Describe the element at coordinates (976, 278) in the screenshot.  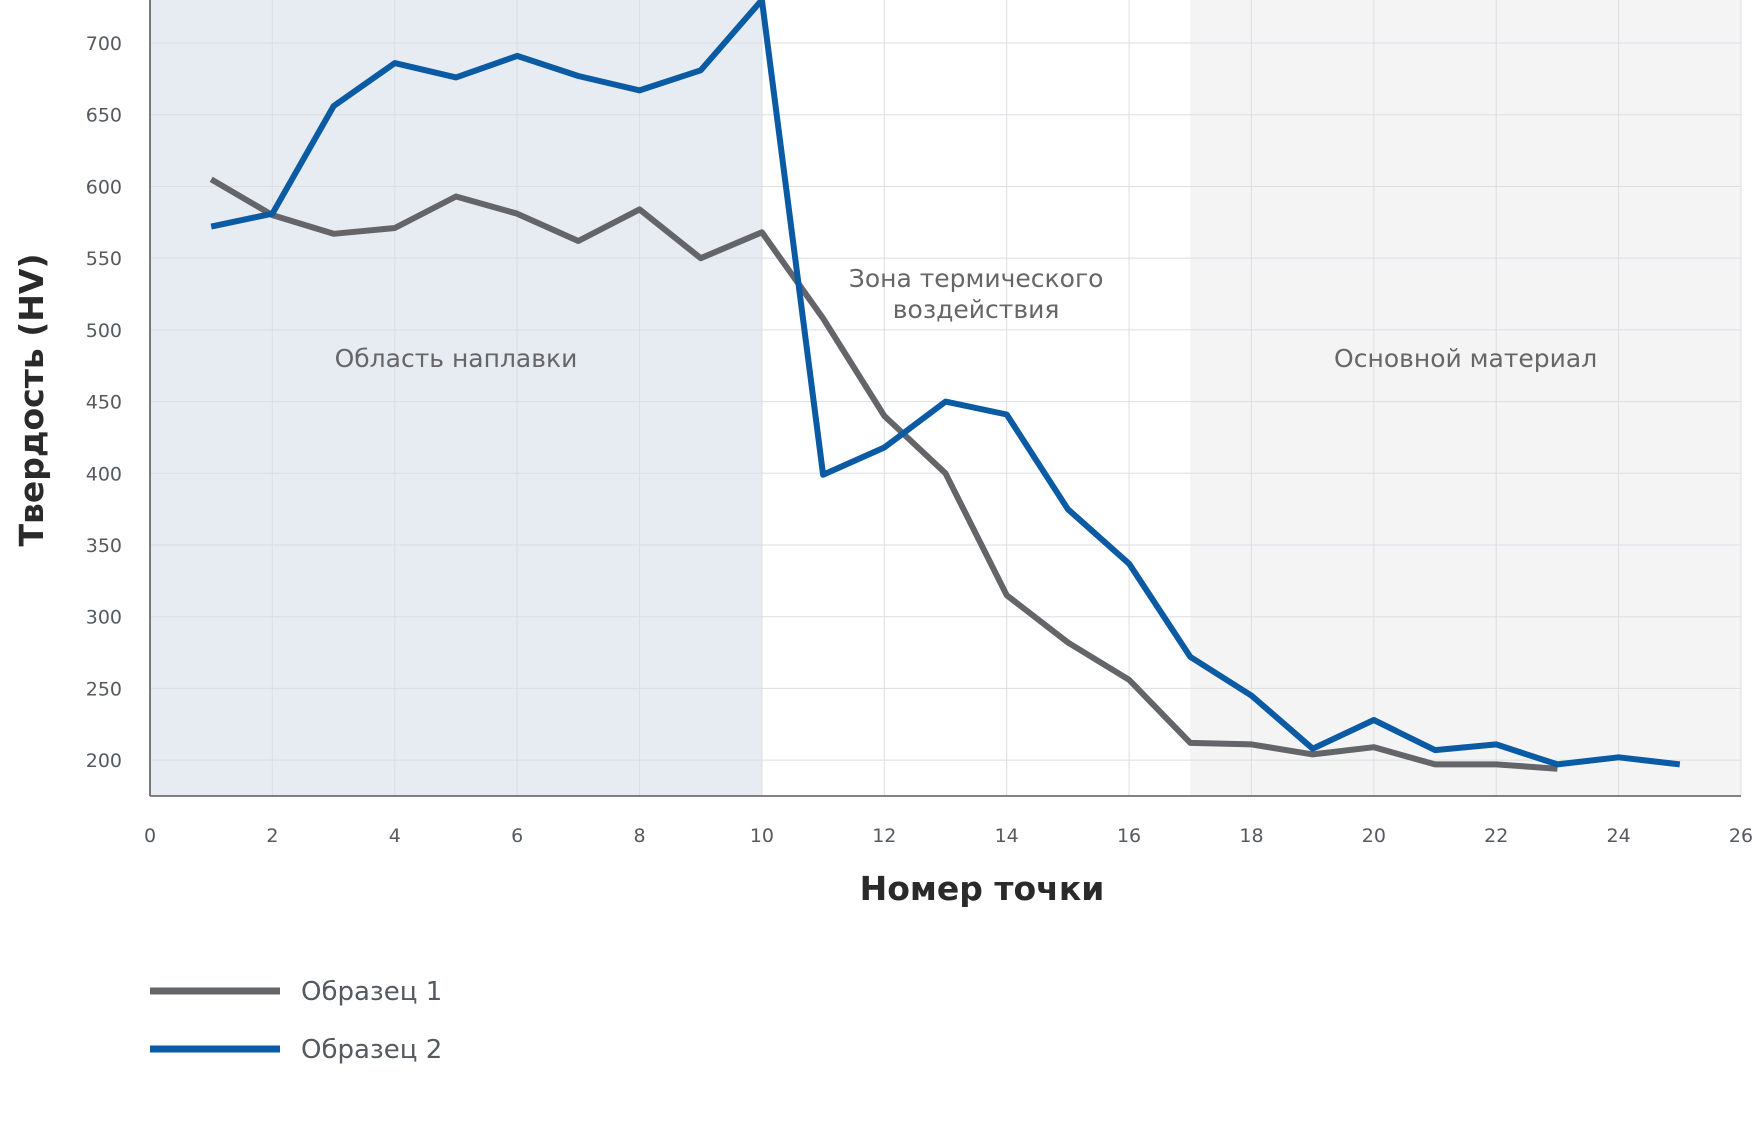
I see `region-label: Зона термического` at that location.